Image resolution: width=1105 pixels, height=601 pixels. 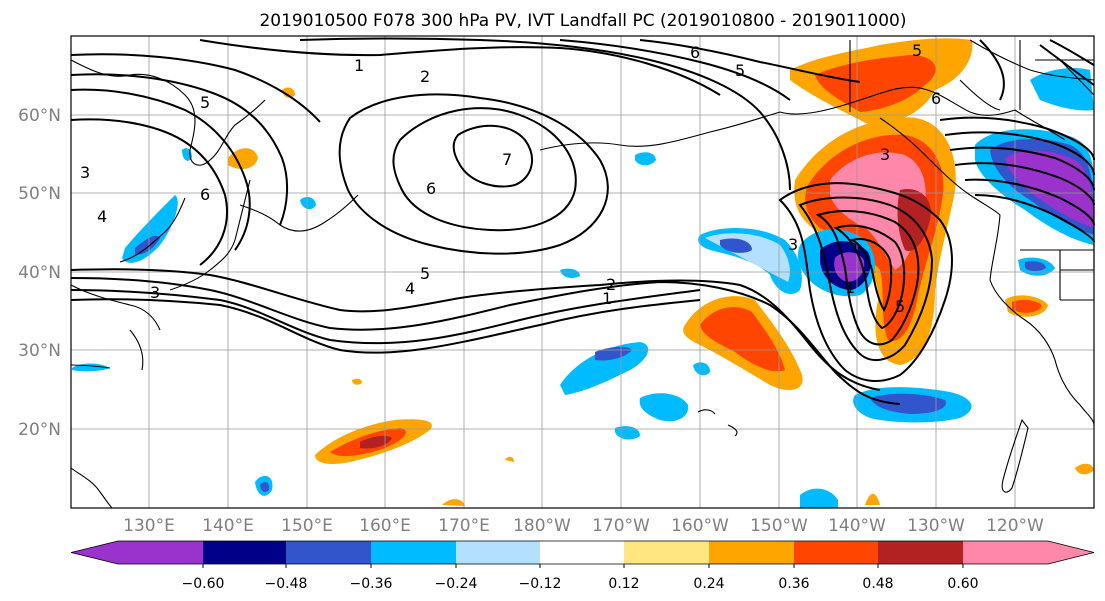 What do you see at coordinates (875, 83) in the screenshot?
I see `positive-anomaly-alaska-north-inner` at bounding box center [875, 83].